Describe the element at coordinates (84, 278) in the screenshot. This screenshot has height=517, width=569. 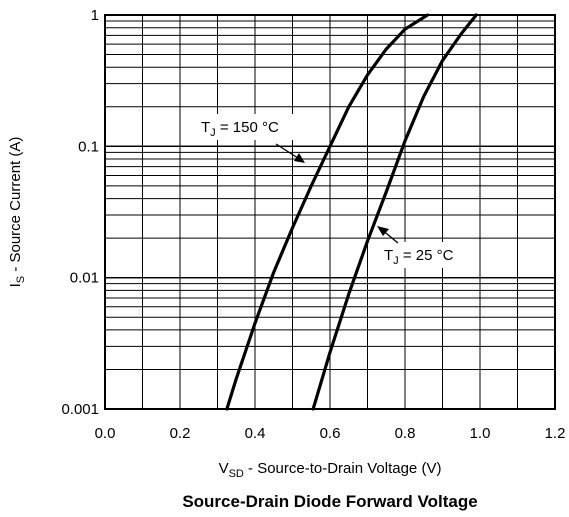
I see `y-tick-label: 0.01` at that location.